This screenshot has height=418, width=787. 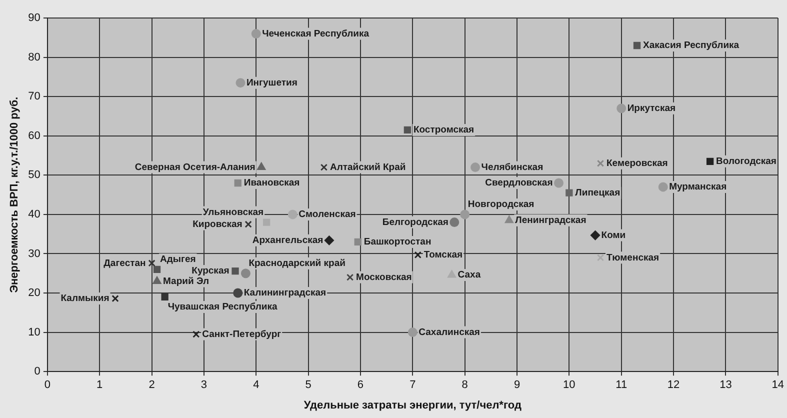 What do you see at coordinates (691, 46) in the screenshot?
I see `series-label: Хакасия Республика` at bounding box center [691, 46].